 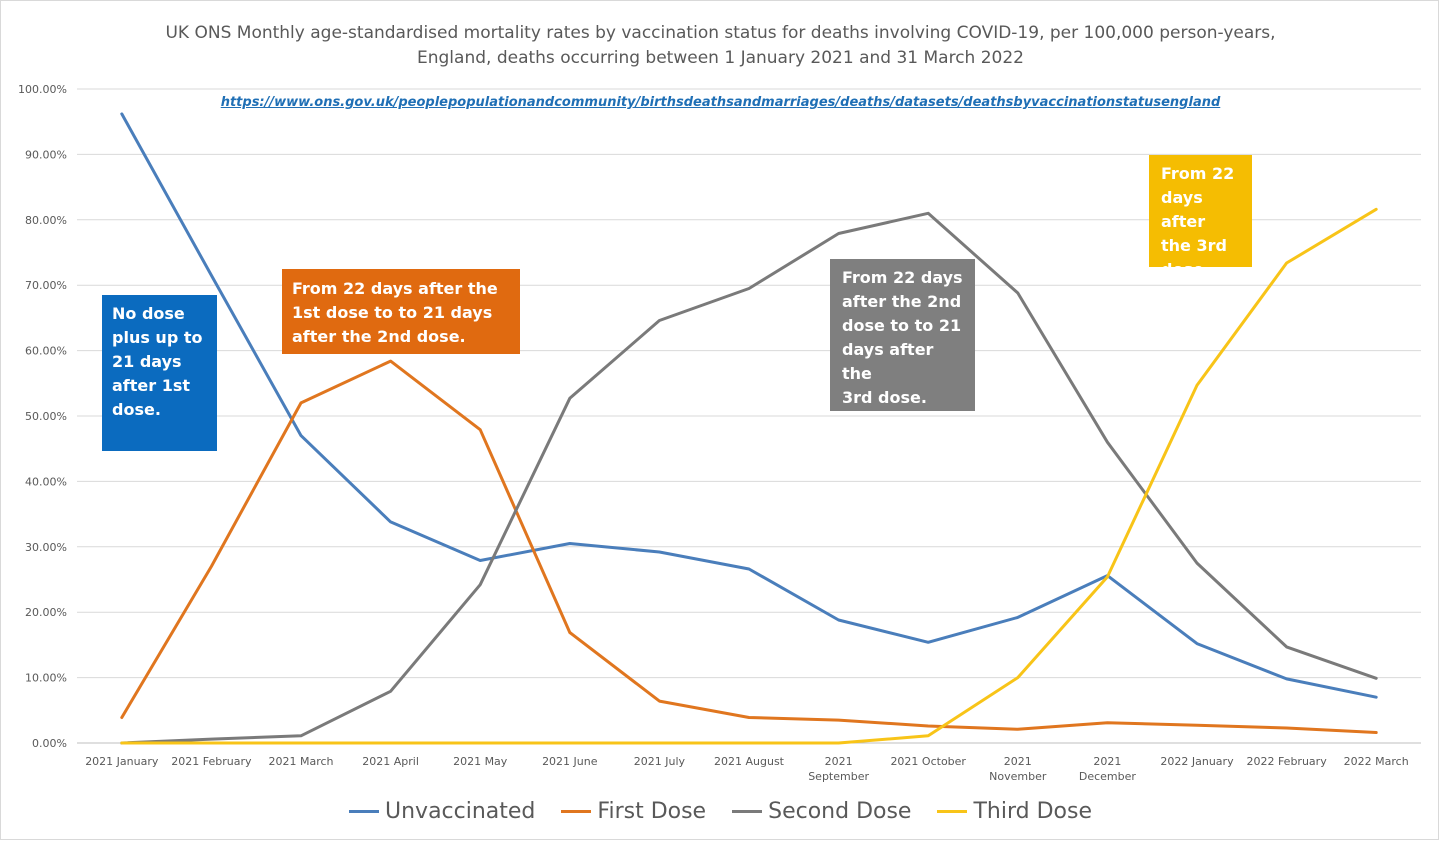 I want to click on legend-item-third-dose: Third Dose, so click(x=1014, y=811).